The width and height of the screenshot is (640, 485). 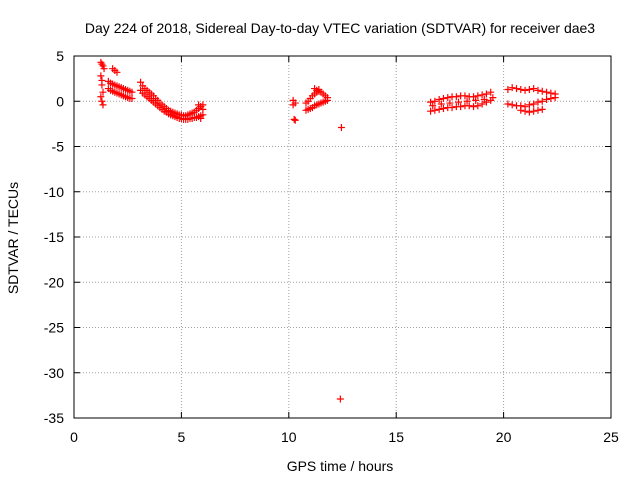 I want to click on x-axis-label: GPS time / hours, so click(x=340, y=466).